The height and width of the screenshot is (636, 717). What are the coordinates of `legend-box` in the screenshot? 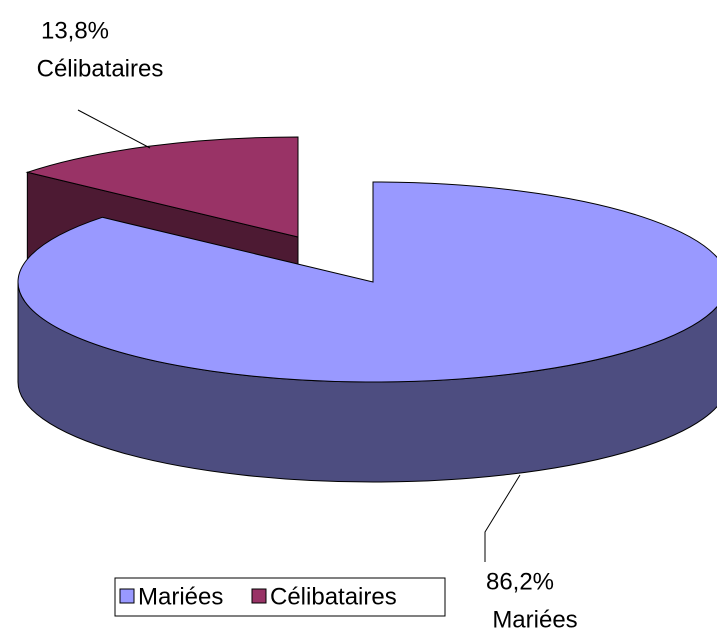 It's located at (280, 597).